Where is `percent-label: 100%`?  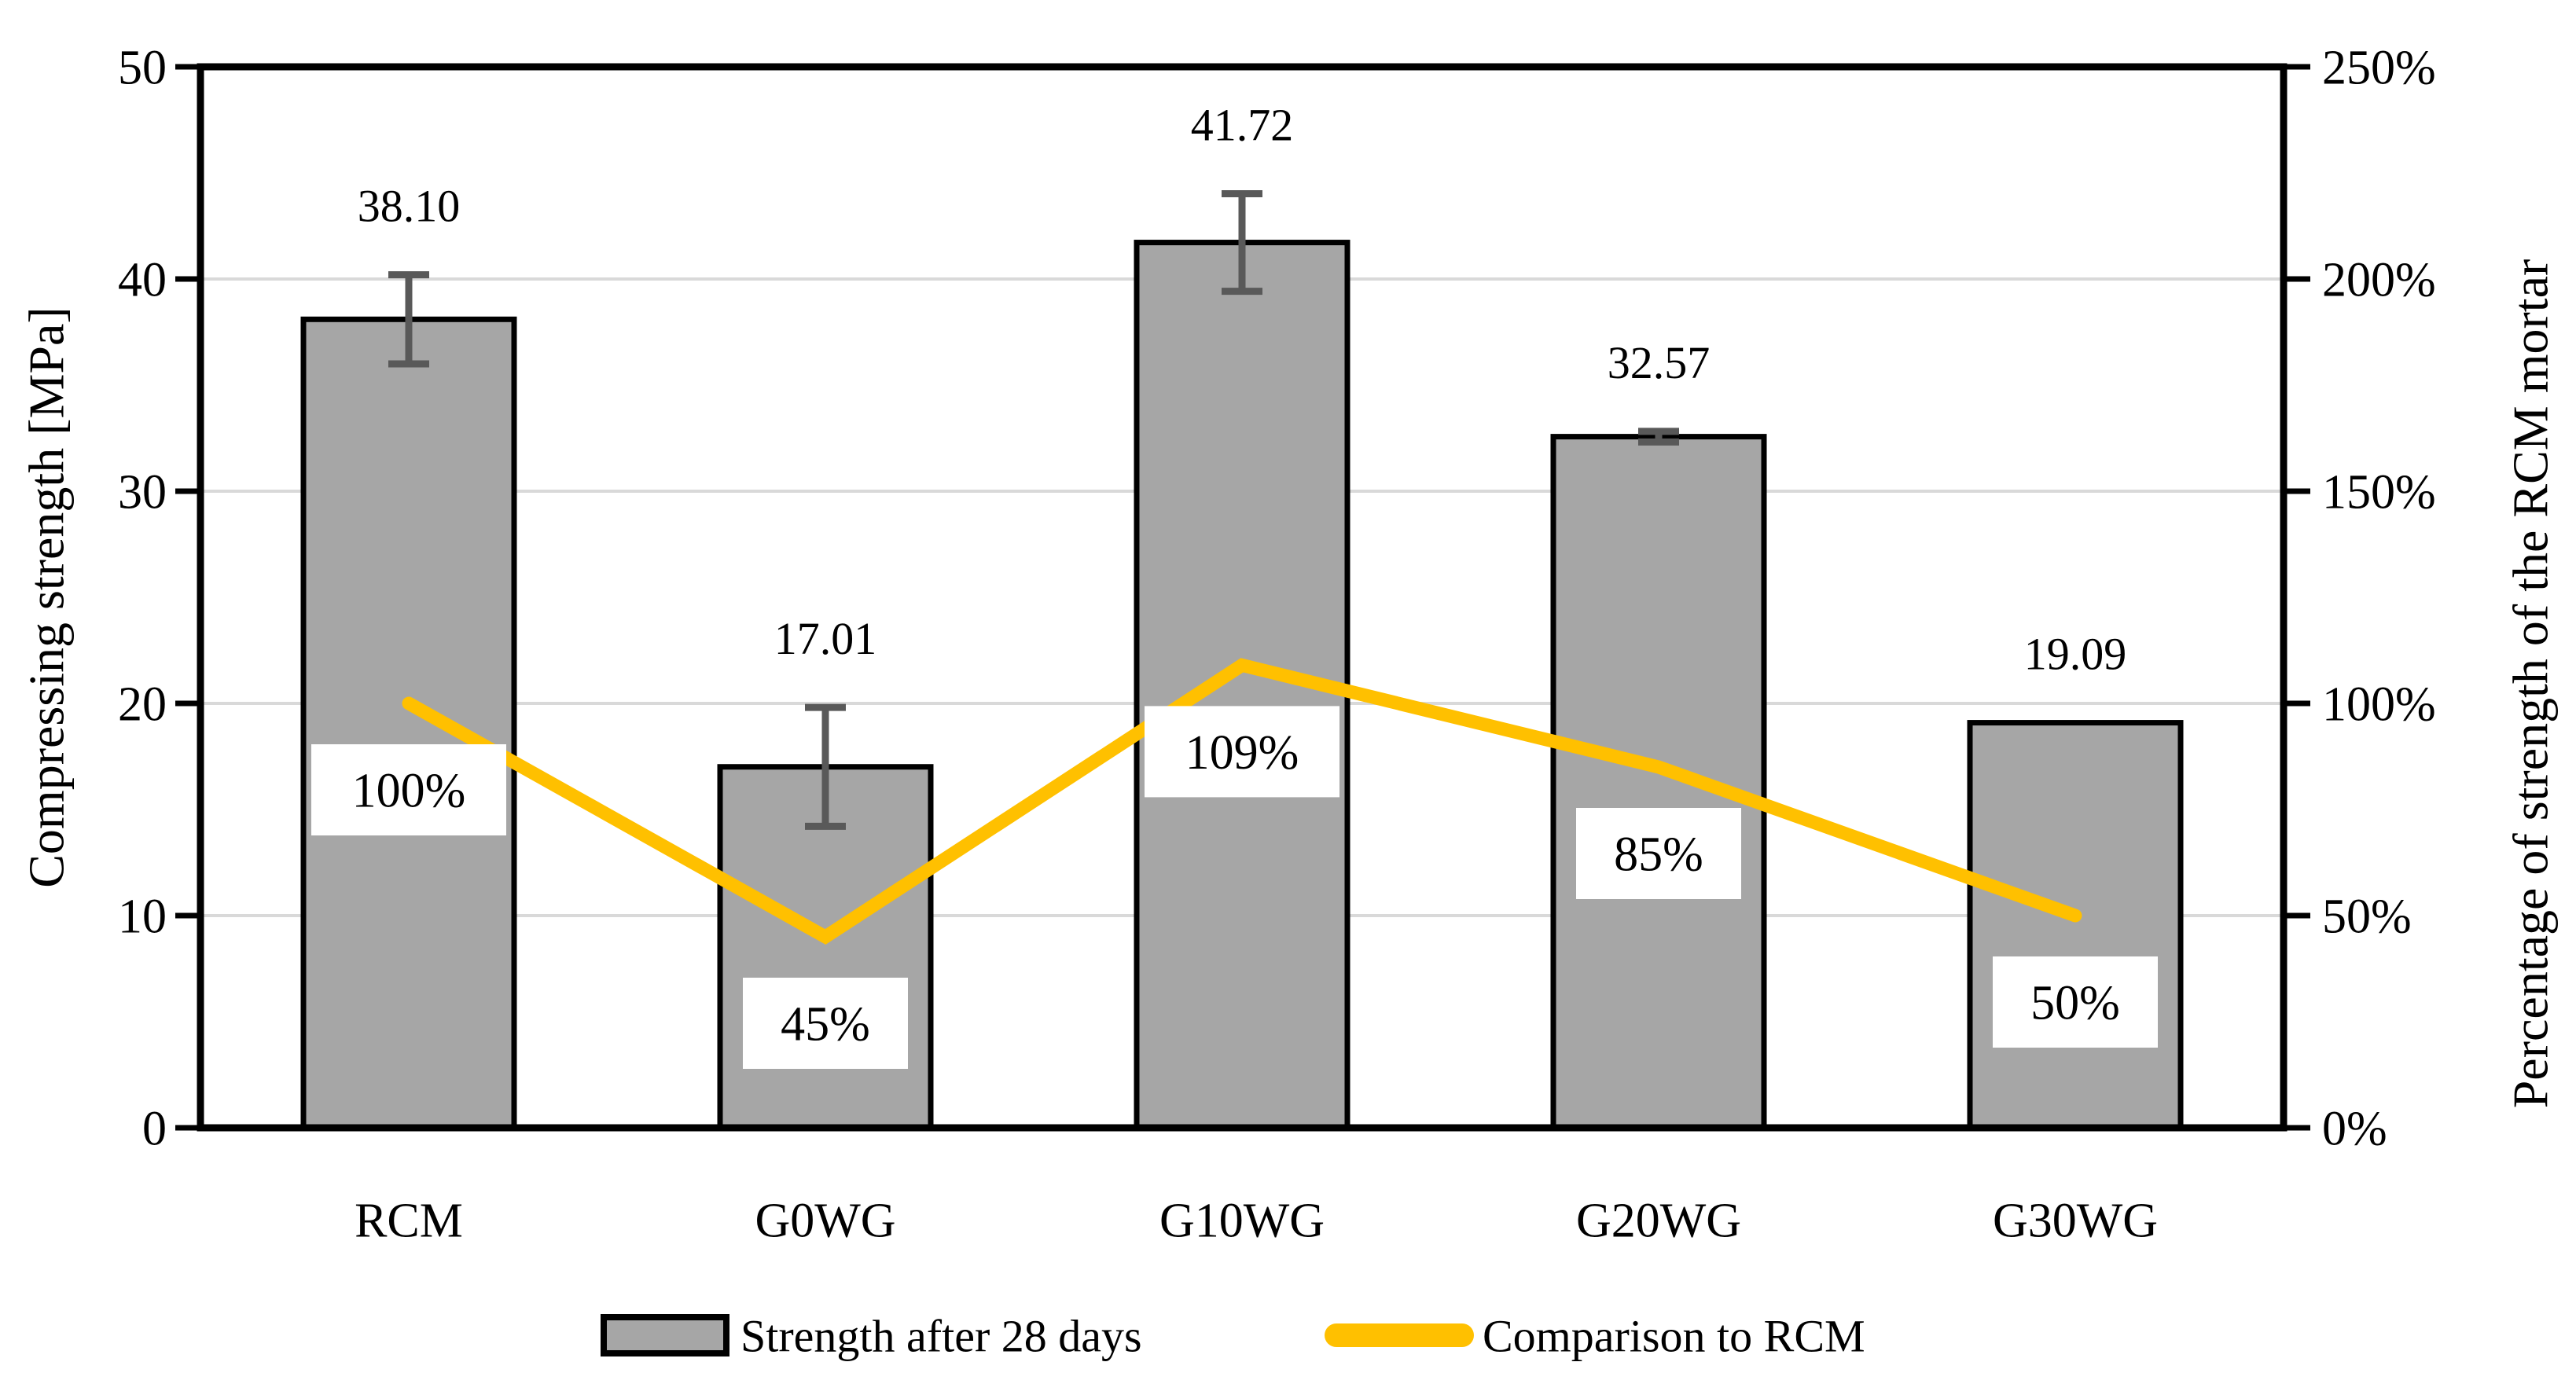 percent-label: 100% is located at coordinates (409, 791).